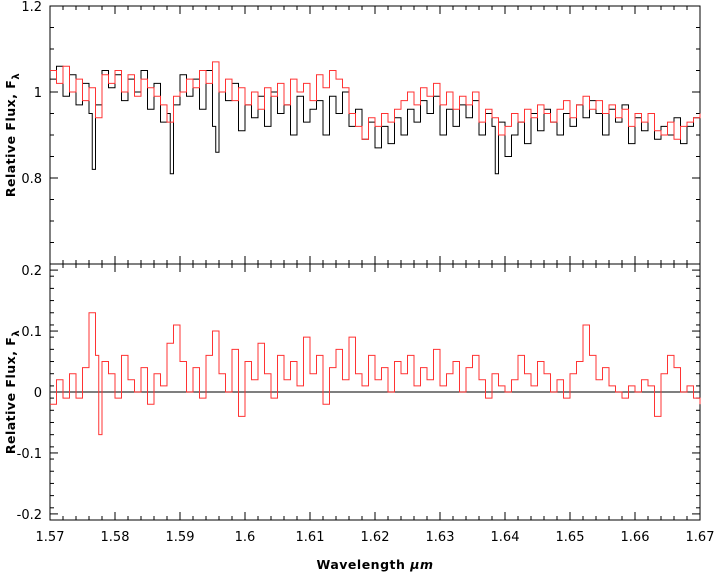 The width and height of the screenshot is (714, 572). What do you see at coordinates (115, 537) in the screenshot?
I see `x-tick-label: 1.58` at bounding box center [115, 537].